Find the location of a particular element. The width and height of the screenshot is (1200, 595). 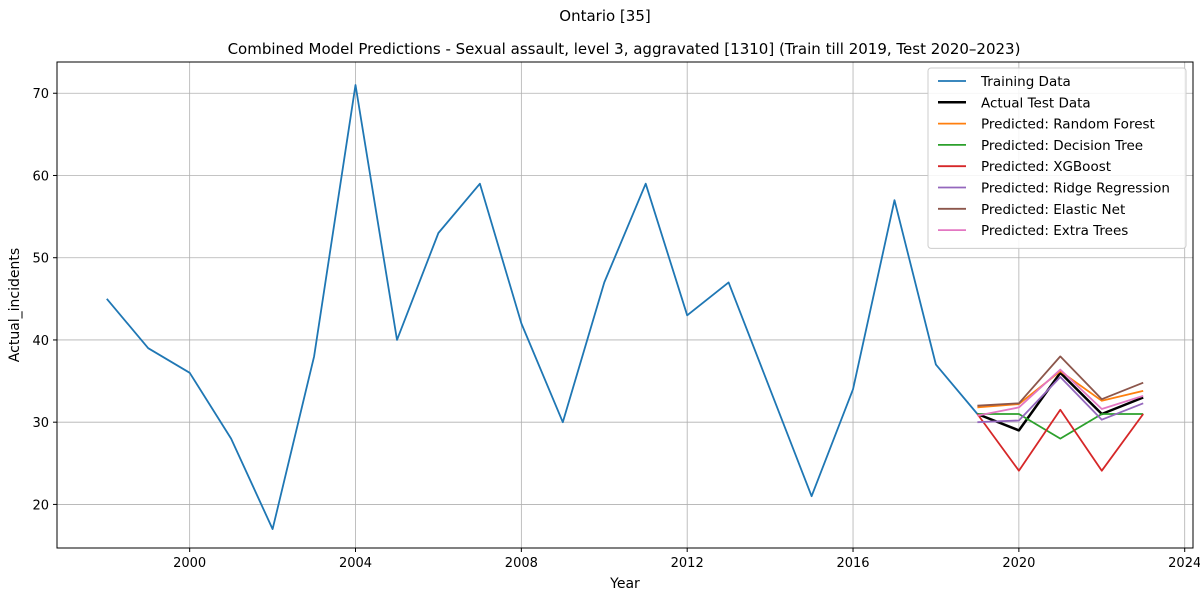

y-tick-label: 40 is located at coordinates (40, 341).